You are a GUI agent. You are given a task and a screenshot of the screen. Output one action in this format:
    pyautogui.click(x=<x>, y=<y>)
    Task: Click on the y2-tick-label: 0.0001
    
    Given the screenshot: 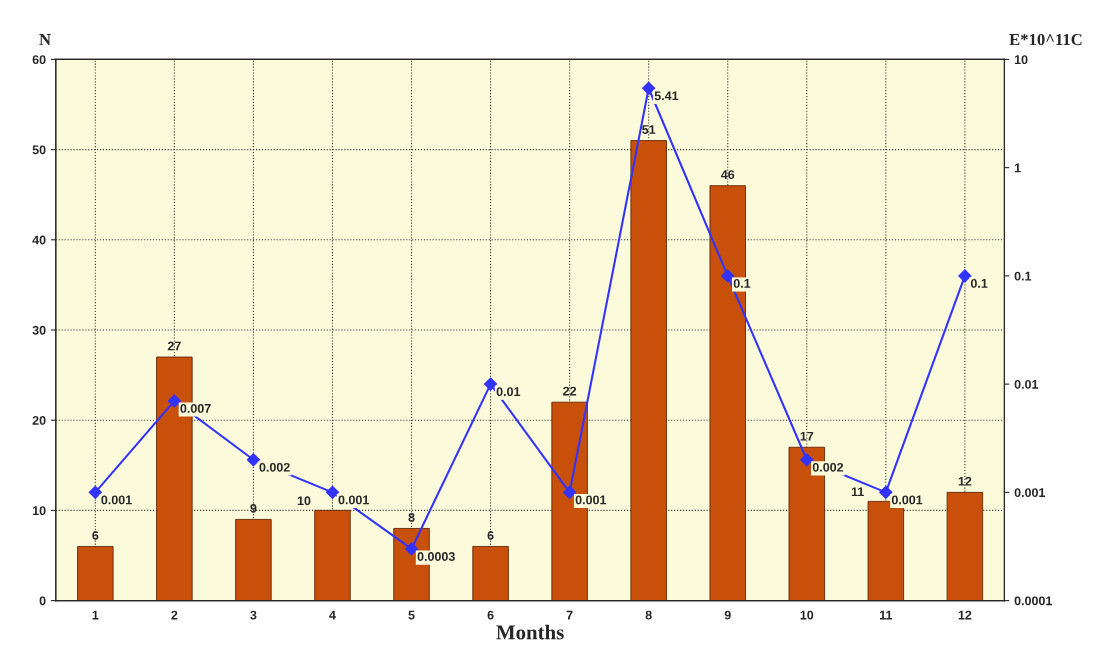 What is the action you would take?
    pyautogui.click(x=1033, y=601)
    